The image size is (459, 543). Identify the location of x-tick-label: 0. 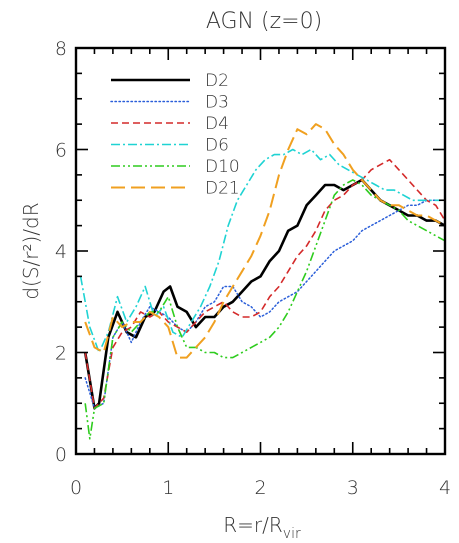
(76, 488).